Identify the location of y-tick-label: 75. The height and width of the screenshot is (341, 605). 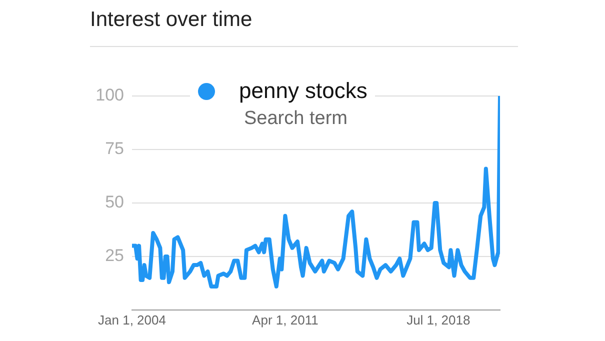
(114, 148).